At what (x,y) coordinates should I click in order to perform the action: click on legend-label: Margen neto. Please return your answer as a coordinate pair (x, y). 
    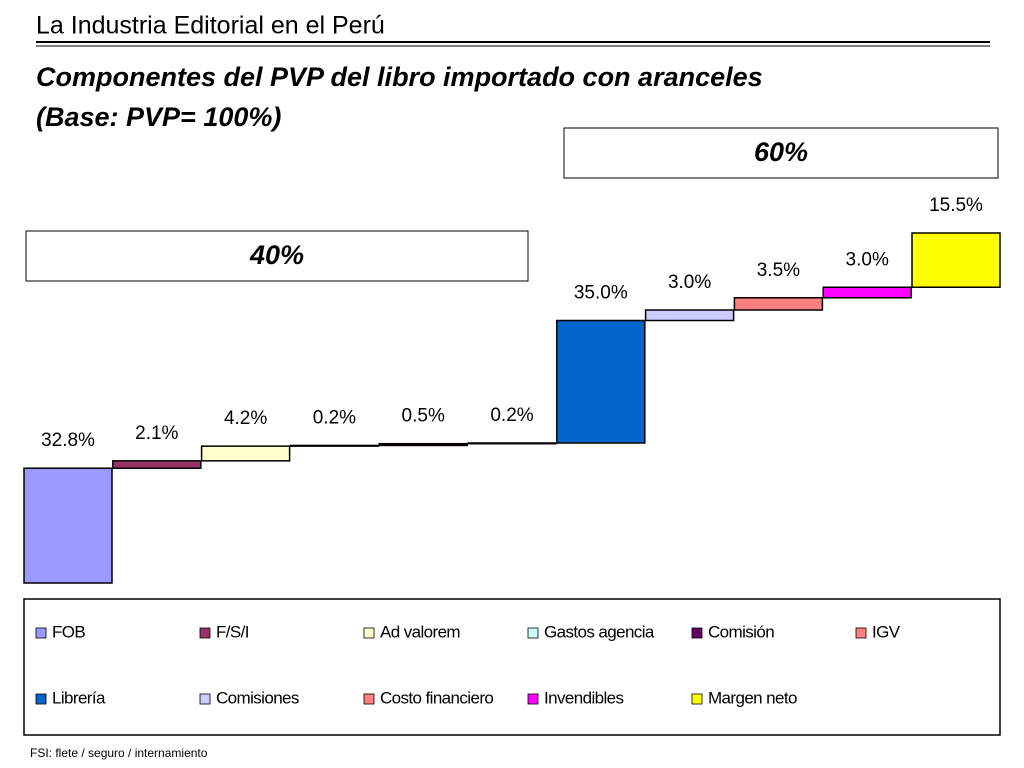
    Looking at the image, I should click on (752, 697).